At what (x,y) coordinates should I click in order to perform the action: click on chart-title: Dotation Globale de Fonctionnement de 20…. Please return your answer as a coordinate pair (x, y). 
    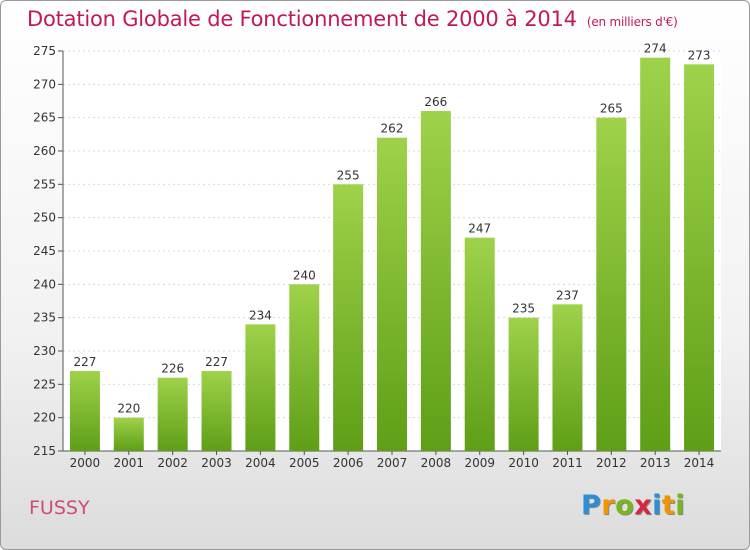
    Looking at the image, I should click on (352, 19).